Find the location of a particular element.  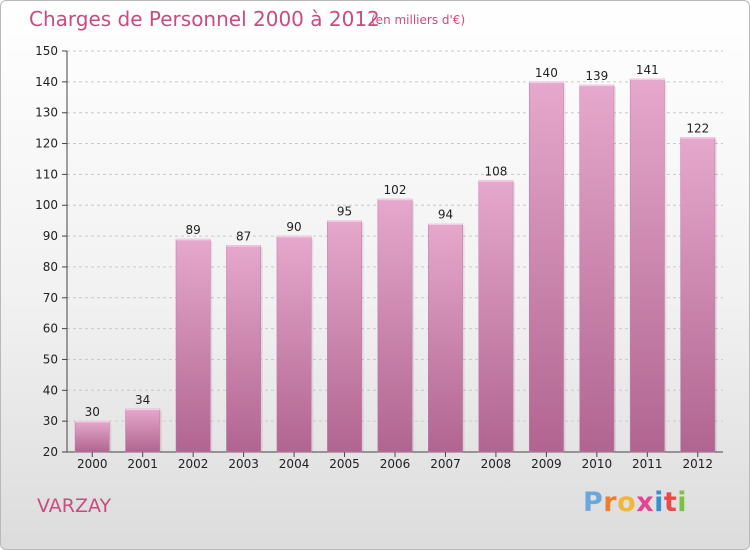

x-tick-label: 2011 is located at coordinates (647, 464).